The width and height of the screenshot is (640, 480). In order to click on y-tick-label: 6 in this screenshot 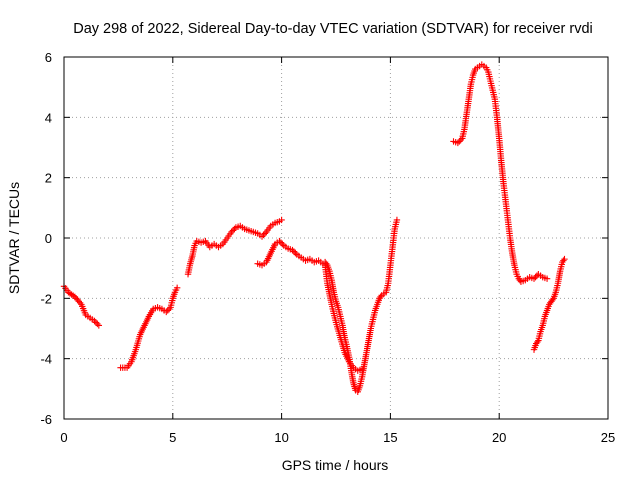, I will do `click(48, 57)`.